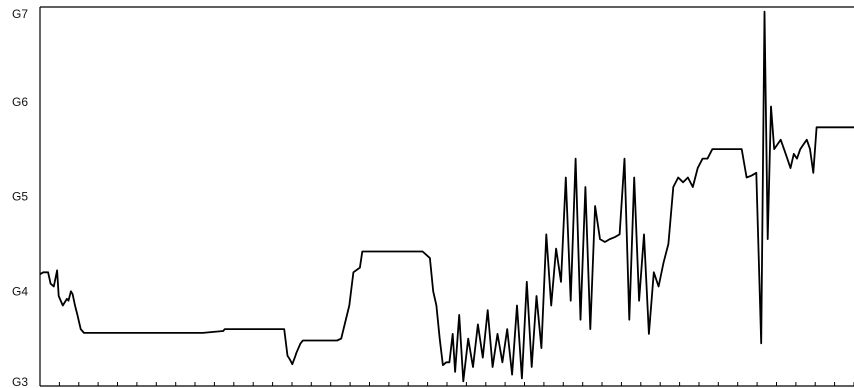  I want to click on y-tick-label-g7: G7, so click(20, 14).